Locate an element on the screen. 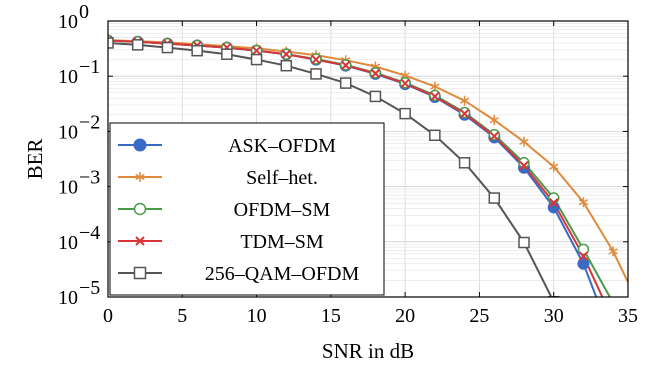 Image resolution: width=654 pixels, height=369 pixels. x-tick-label: 30 is located at coordinates (554, 316).